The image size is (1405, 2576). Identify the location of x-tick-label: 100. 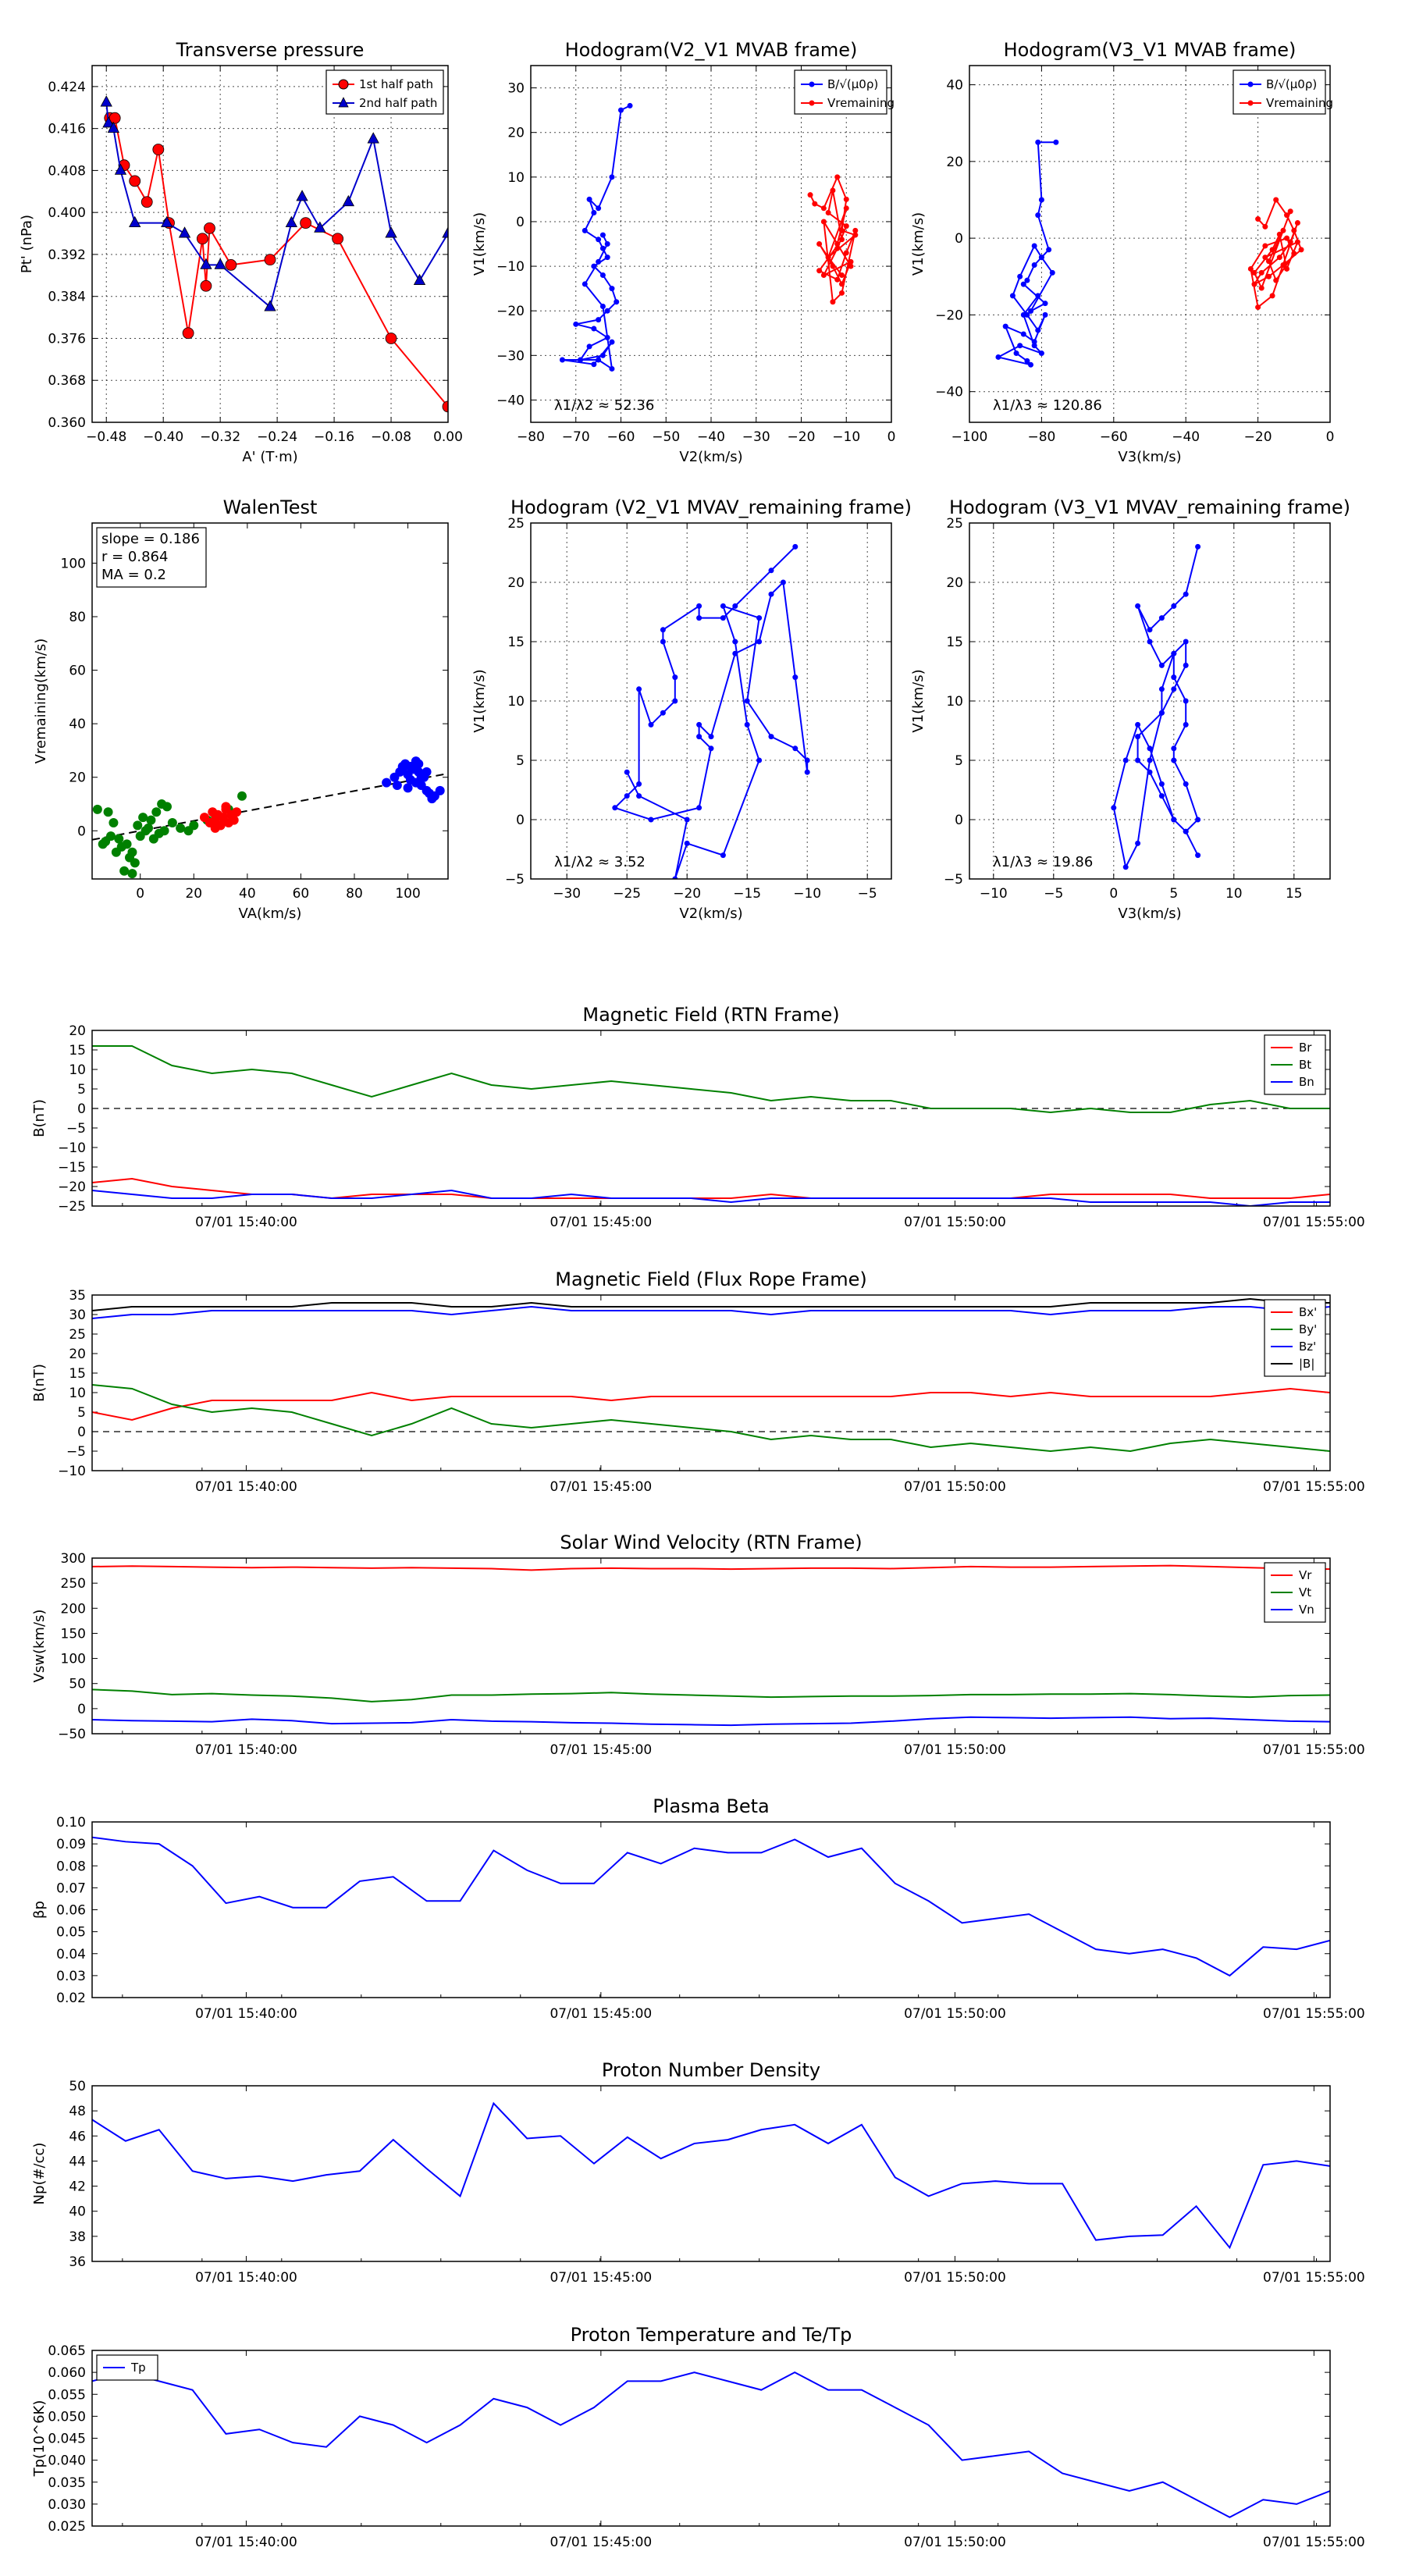
(408, 894).